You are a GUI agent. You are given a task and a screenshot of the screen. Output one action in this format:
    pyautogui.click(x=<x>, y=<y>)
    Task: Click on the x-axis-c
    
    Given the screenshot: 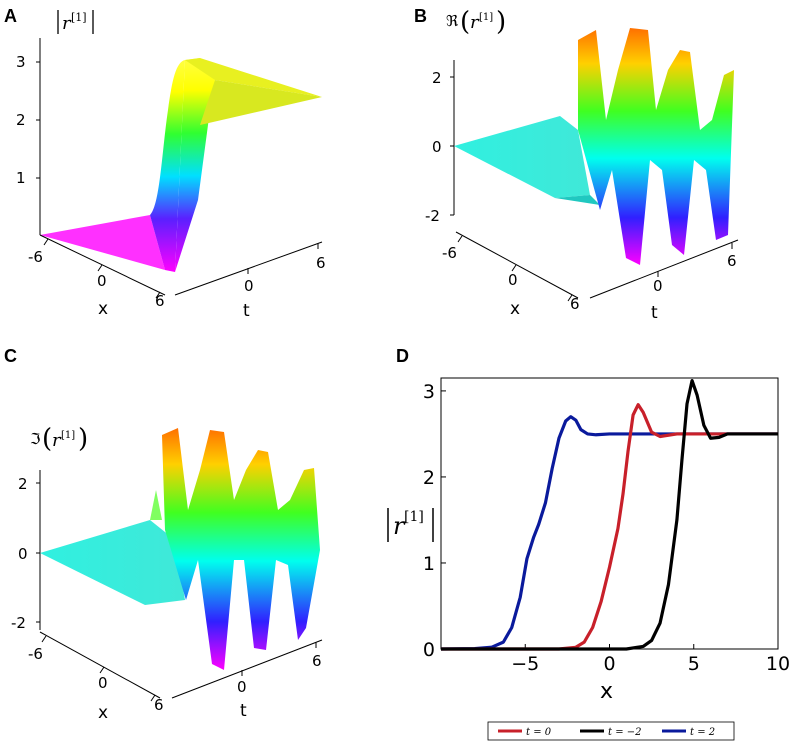 What is the action you would take?
    pyautogui.click(x=100, y=665)
    